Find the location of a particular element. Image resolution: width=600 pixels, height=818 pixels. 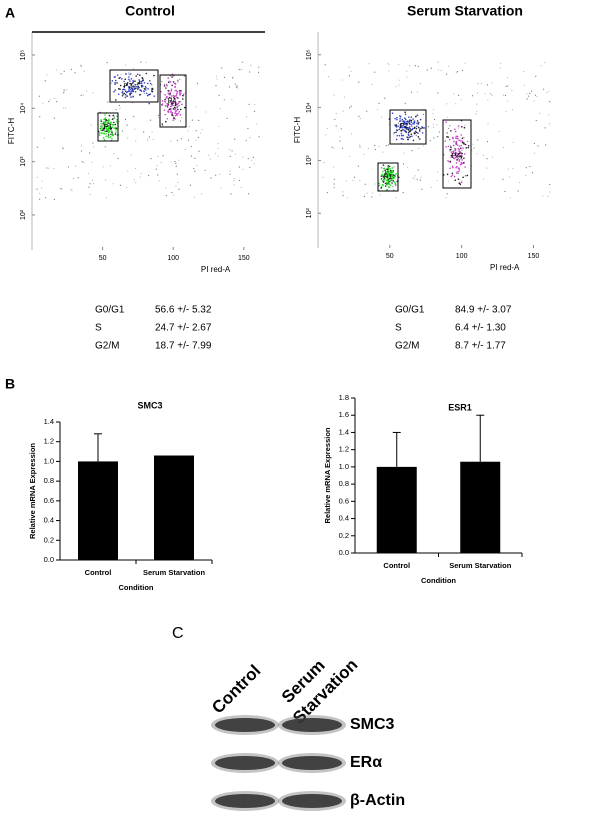

panel-label: A is located at coordinates (10, 13).